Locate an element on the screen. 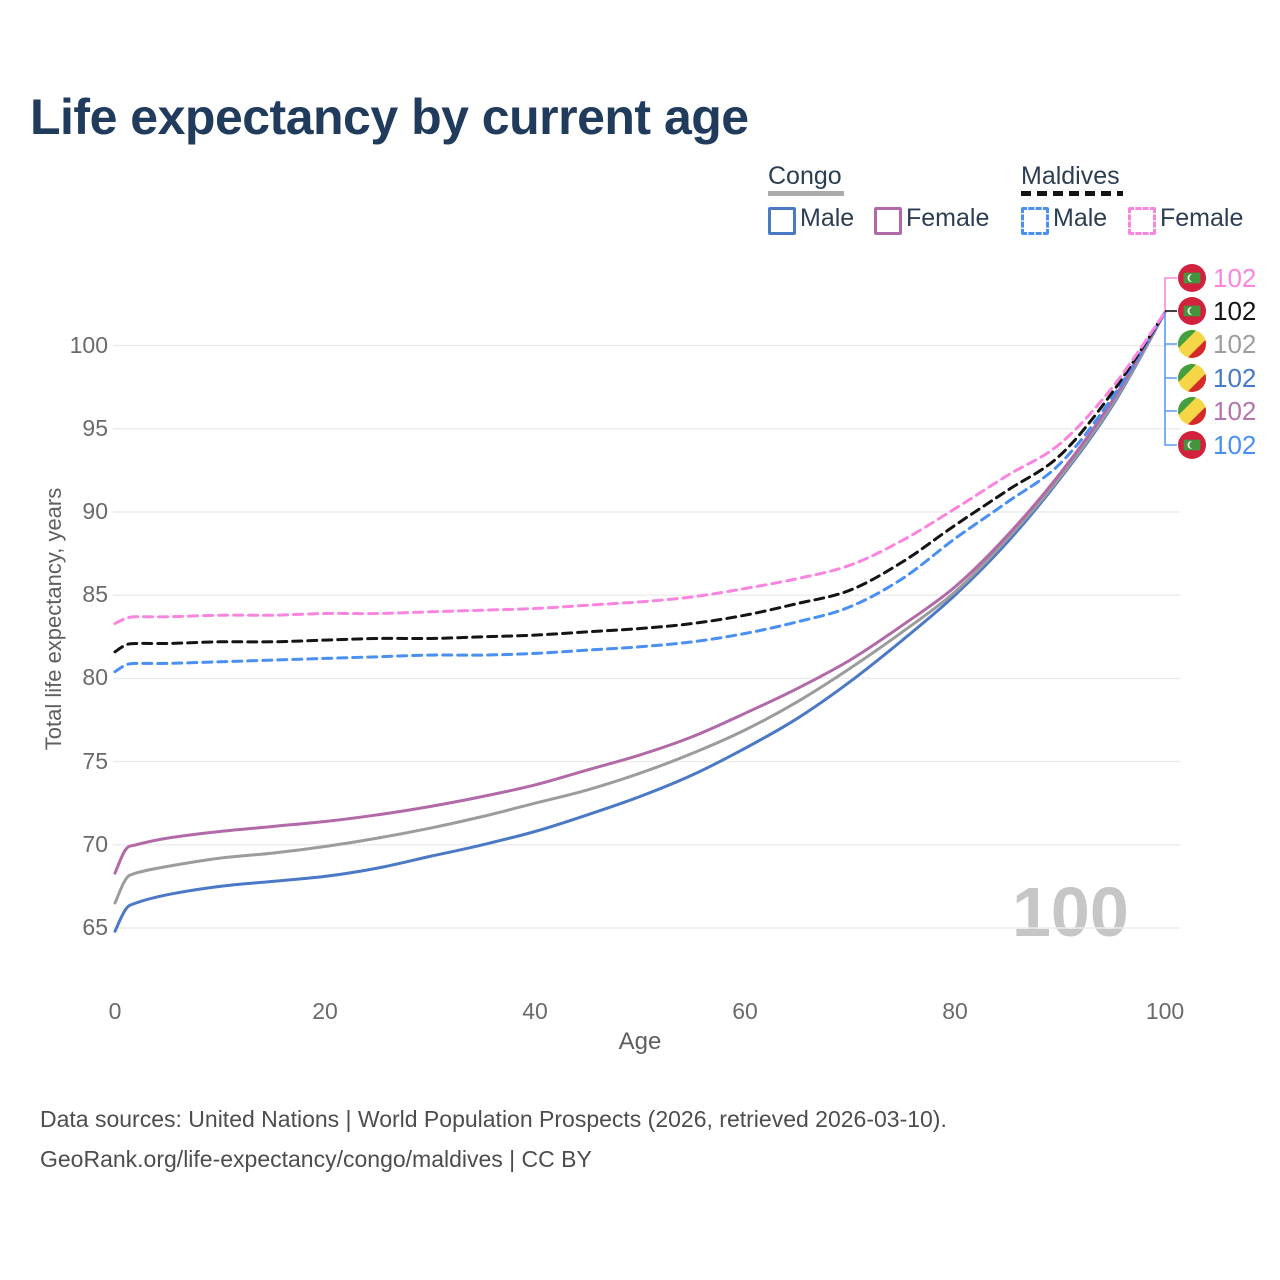 The height and width of the screenshot is (1280, 1280). legend-item-congo-male: Male is located at coordinates (827, 218).